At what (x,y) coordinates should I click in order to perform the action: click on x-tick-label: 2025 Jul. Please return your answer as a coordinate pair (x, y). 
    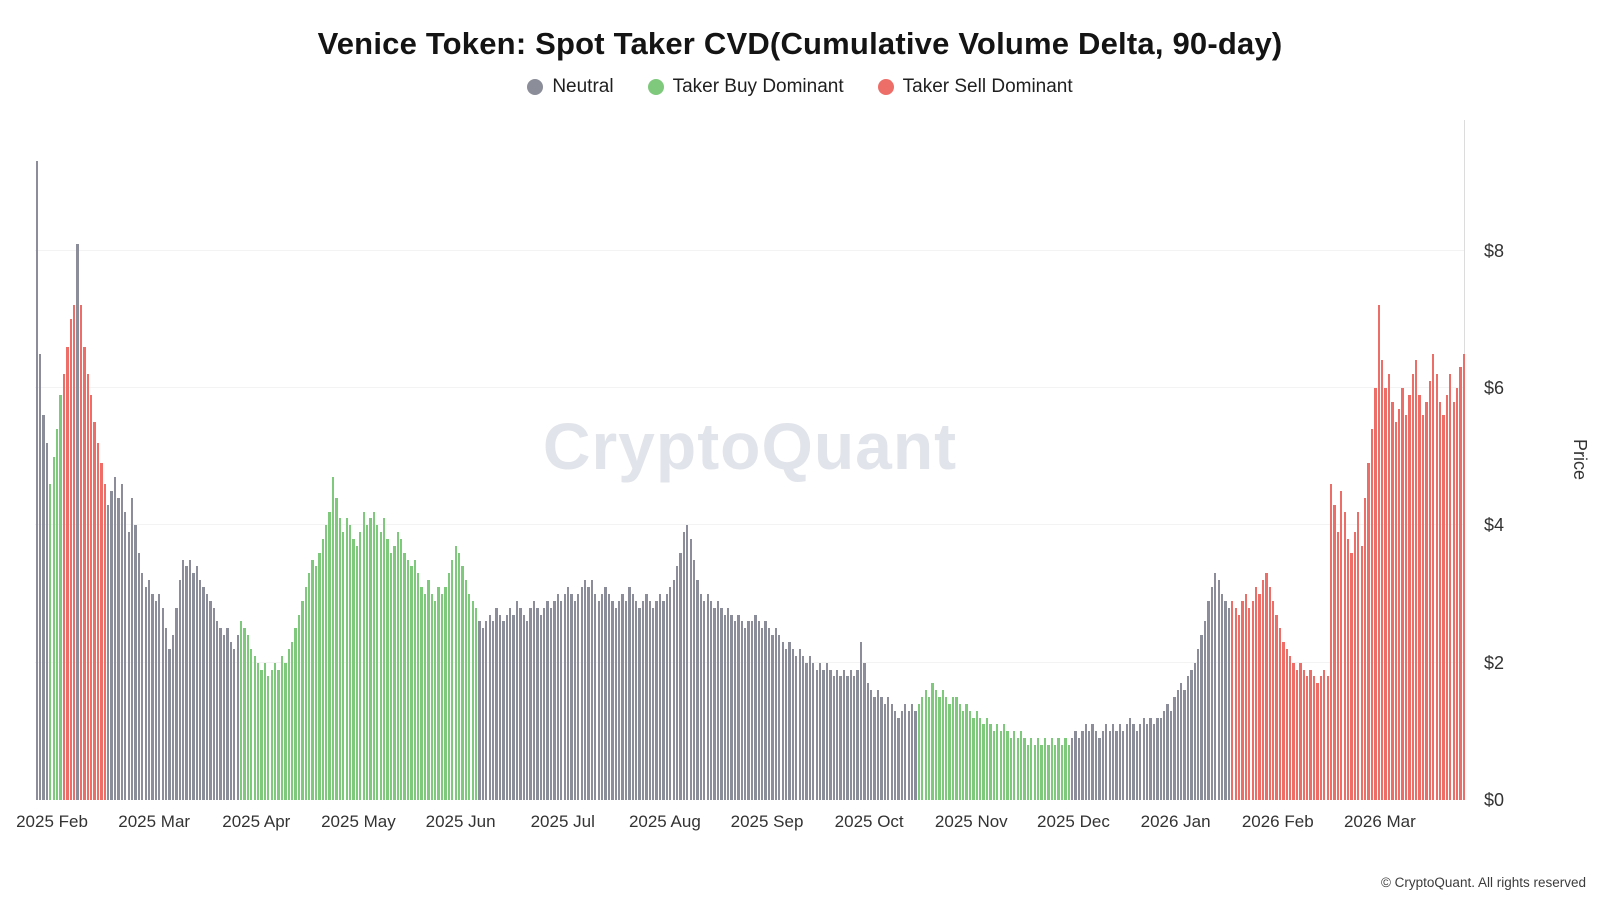
    Looking at the image, I should click on (562, 821).